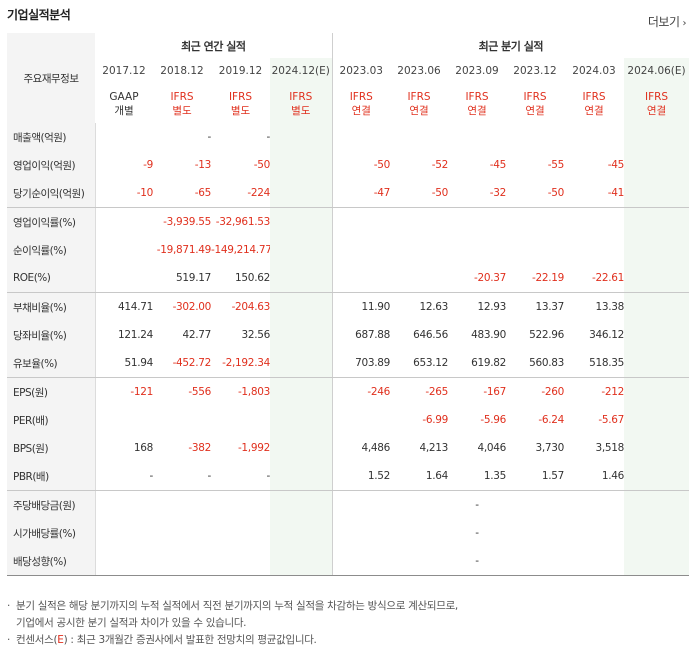  What do you see at coordinates (196, 335) in the screenshot?
I see `table-cell: 42.77` at bounding box center [196, 335].